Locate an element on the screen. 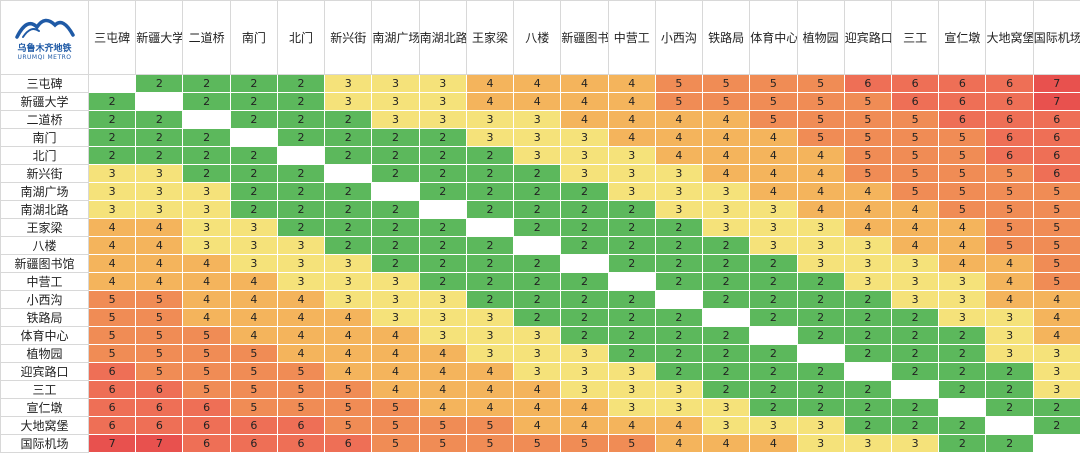  column-header-station: 中营工 is located at coordinates (631, 38).